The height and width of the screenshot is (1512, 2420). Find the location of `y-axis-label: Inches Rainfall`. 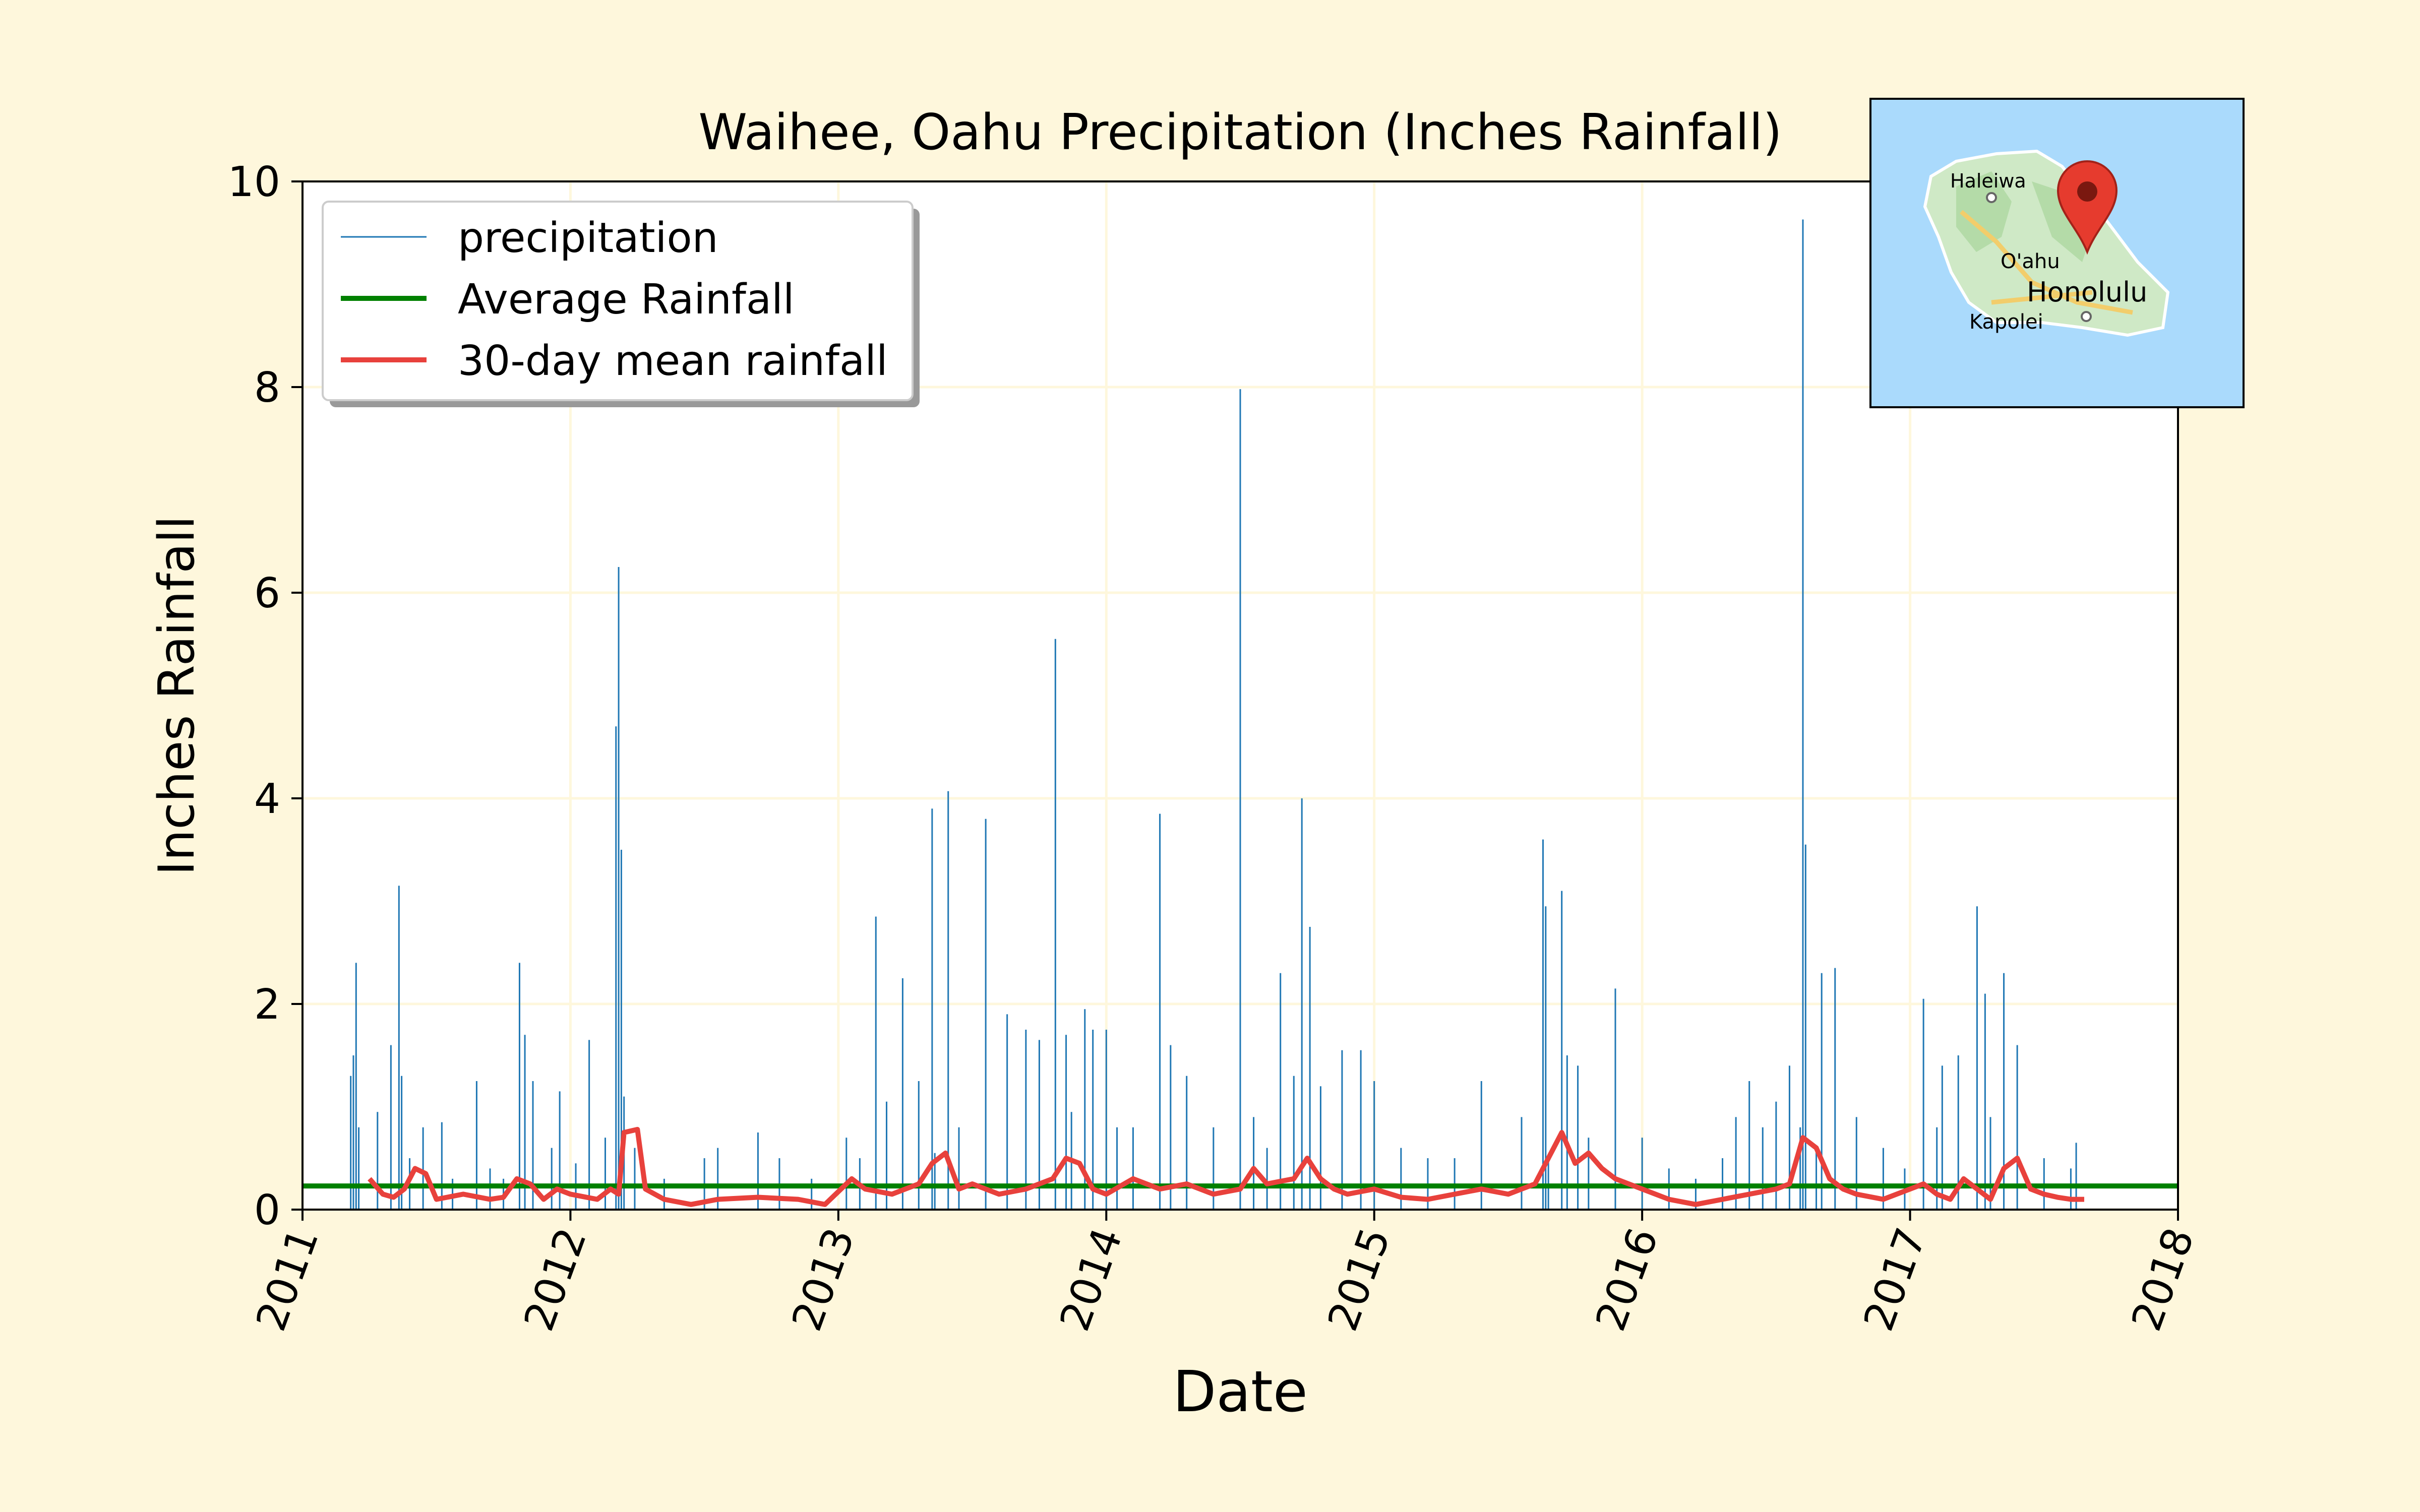

y-axis-label: Inches Rainfall is located at coordinates (177, 696).